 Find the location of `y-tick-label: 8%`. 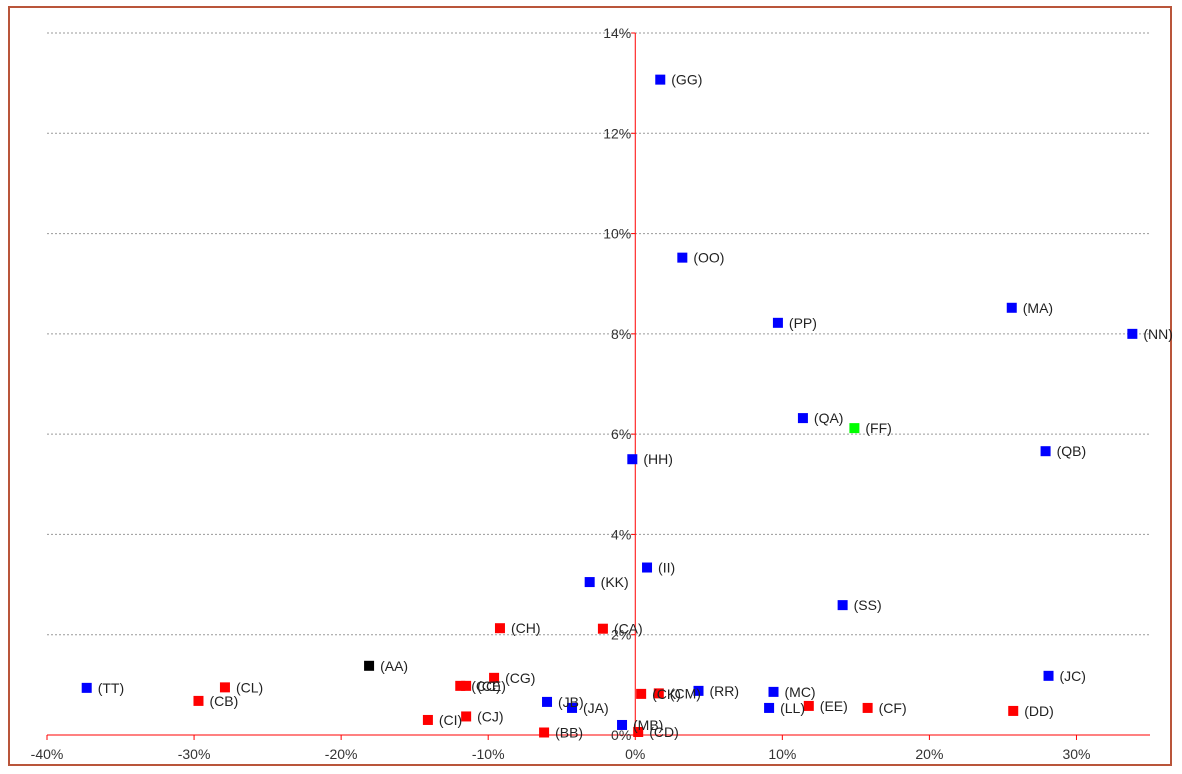

y-tick-label: 8% is located at coordinates (621, 334).